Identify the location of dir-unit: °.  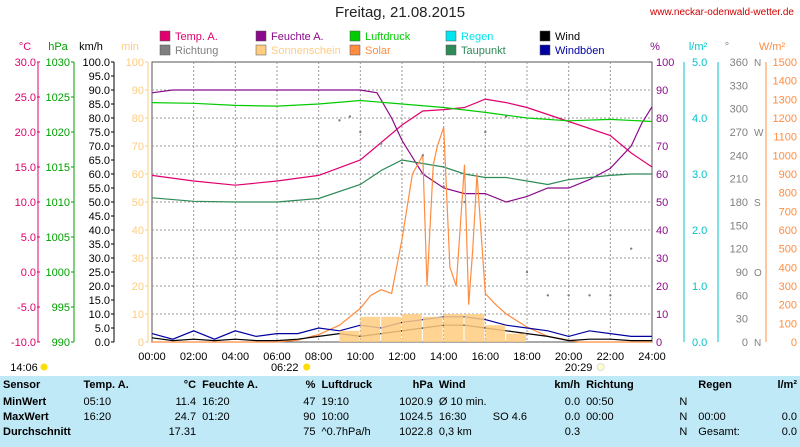
(727, 47).